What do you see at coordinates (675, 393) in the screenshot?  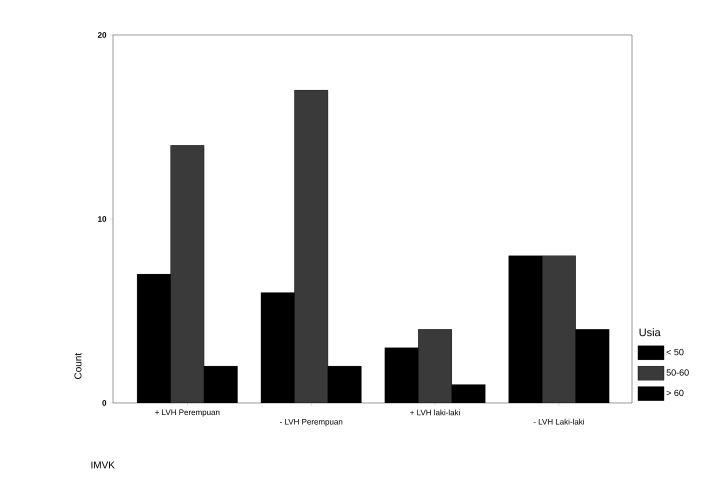 I see `legend-label: > 60` at bounding box center [675, 393].